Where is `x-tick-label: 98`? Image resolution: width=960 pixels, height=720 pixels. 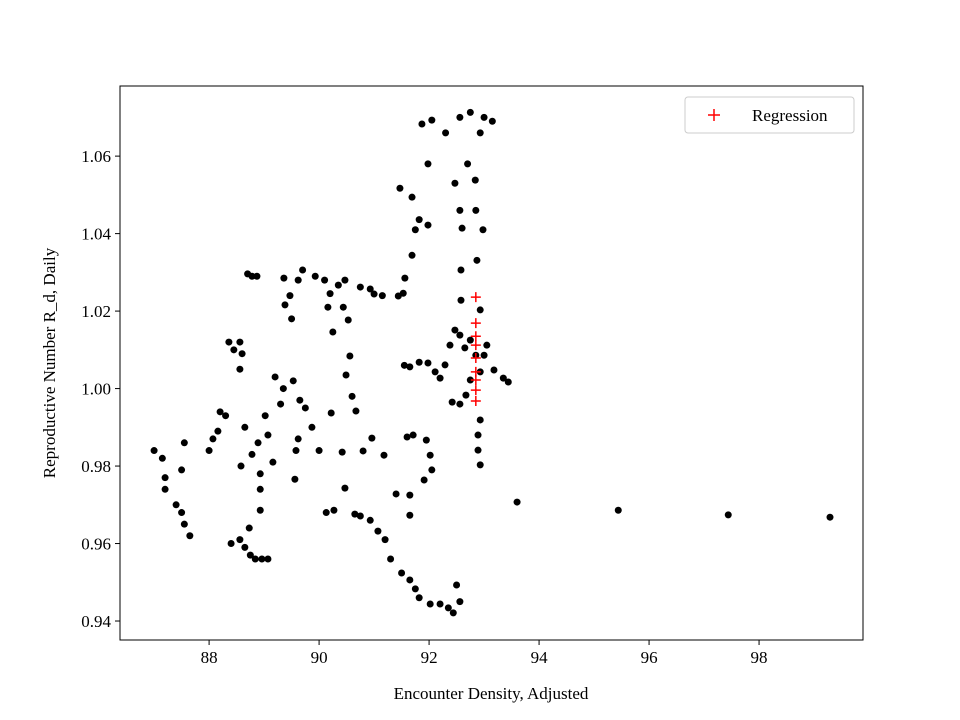 x-tick-label: 98 is located at coordinates (759, 657).